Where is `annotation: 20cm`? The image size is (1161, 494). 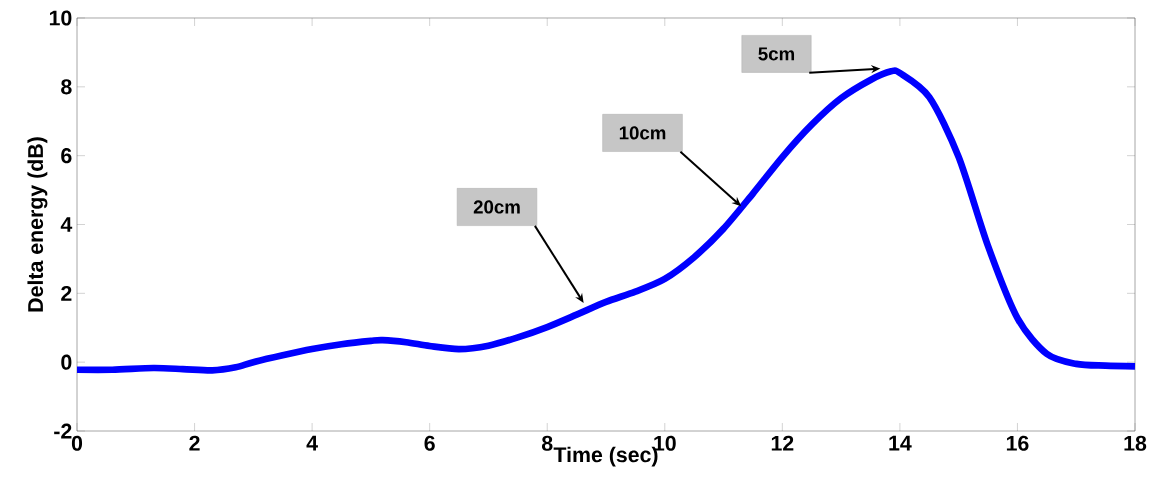 annotation: 20cm is located at coordinates (496, 207).